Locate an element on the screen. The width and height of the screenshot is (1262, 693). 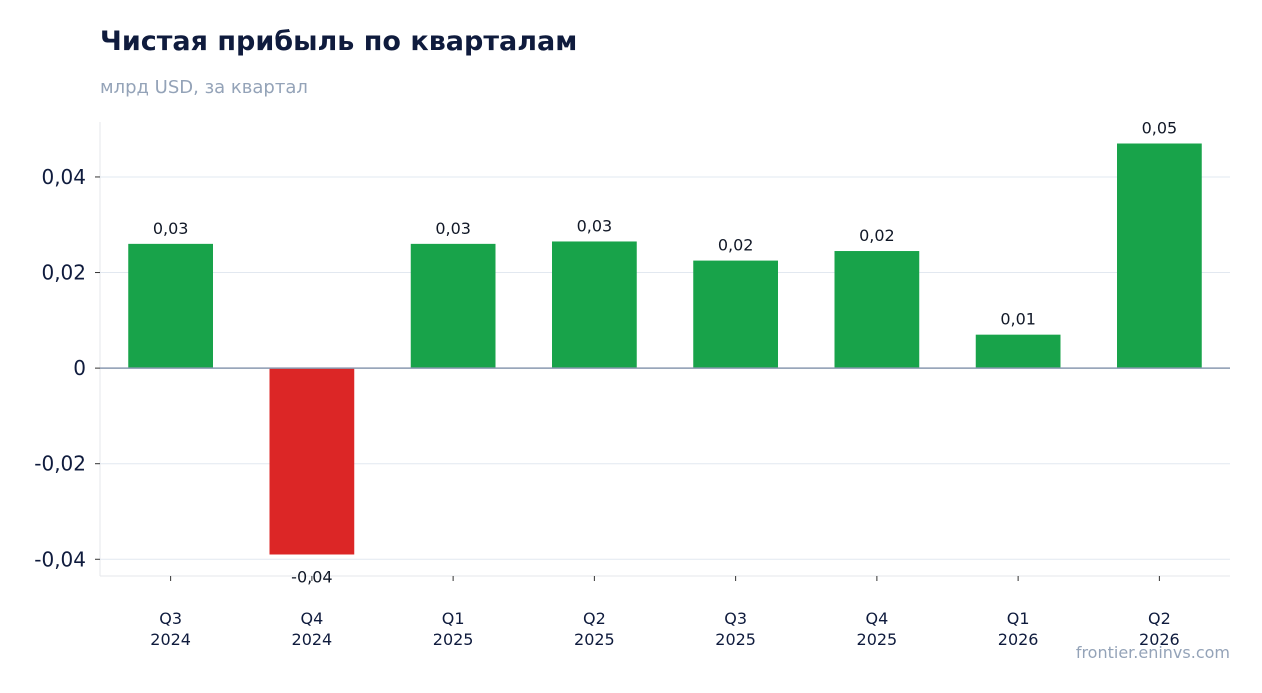
source-watermark: frontier.eninvs.com is located at coordinates (1152, 652).